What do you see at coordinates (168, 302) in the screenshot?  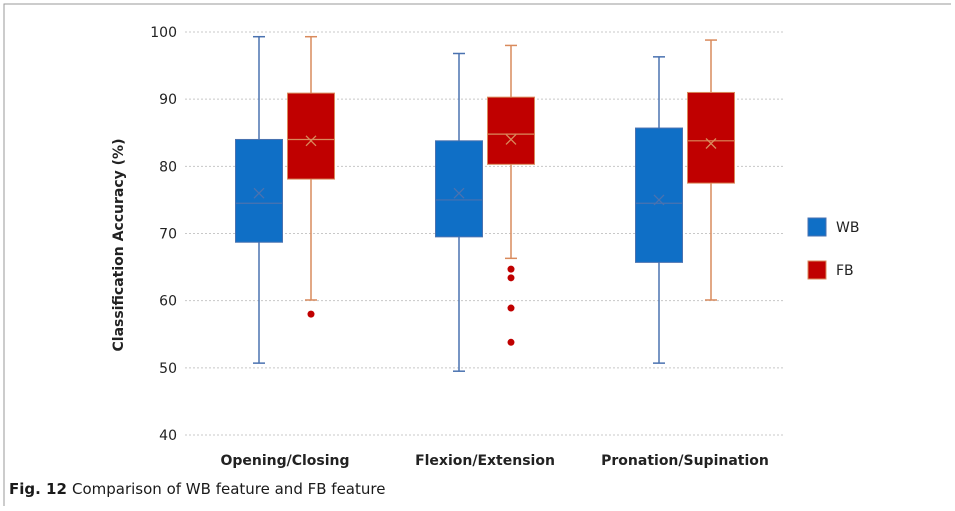 I see `y-tick-label: 60` at bounding box center [168, 302].